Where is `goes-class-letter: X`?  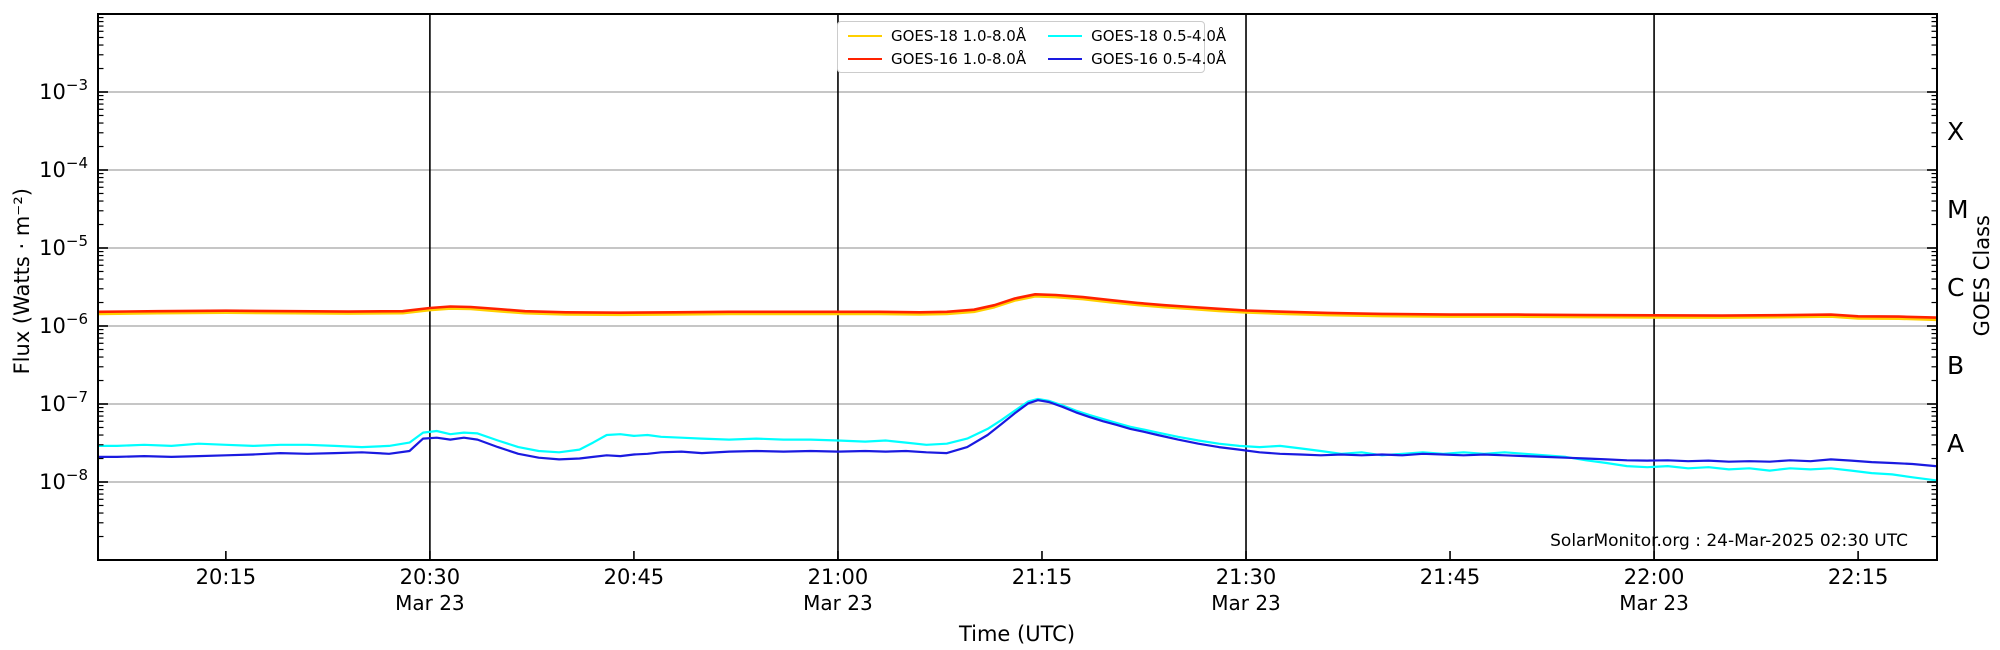 goes-class-letter: X is located at coordinates (1955, 131).